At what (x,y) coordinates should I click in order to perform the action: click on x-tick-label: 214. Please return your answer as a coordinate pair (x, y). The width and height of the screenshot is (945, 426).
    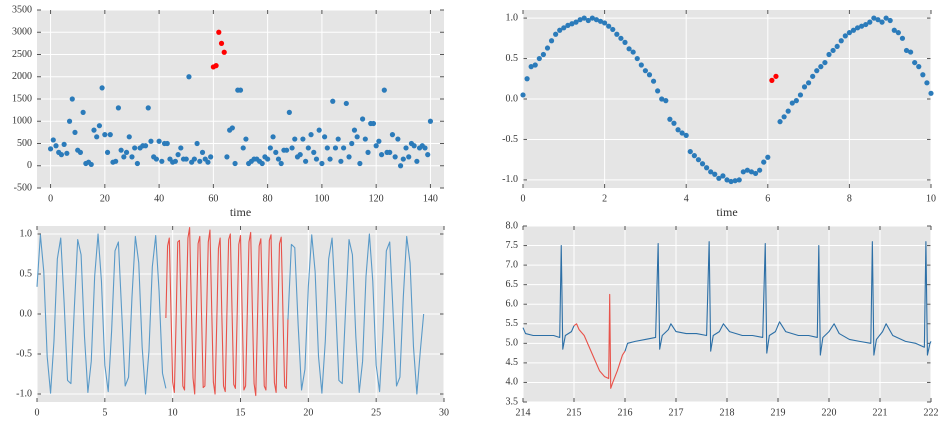
    Looking at the image, I should click on (523, 412).